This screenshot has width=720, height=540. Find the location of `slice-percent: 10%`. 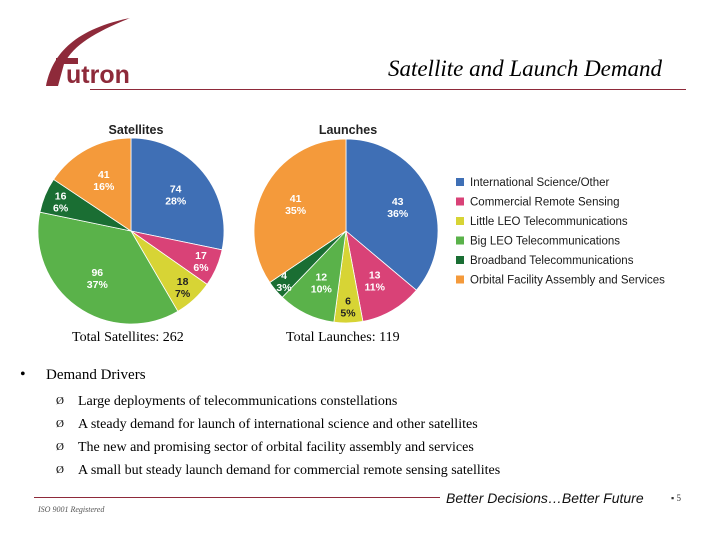

slice-percent: 10% is located at coordinates (322, 289).